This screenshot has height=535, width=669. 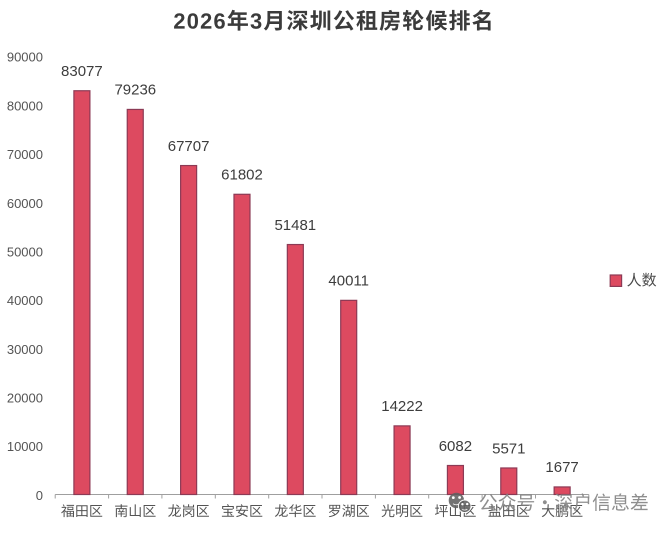 What do you see at coordinates (25, 203) in the screenshot?
I see `svg-text: 60000` at bounding box center [25, 203].